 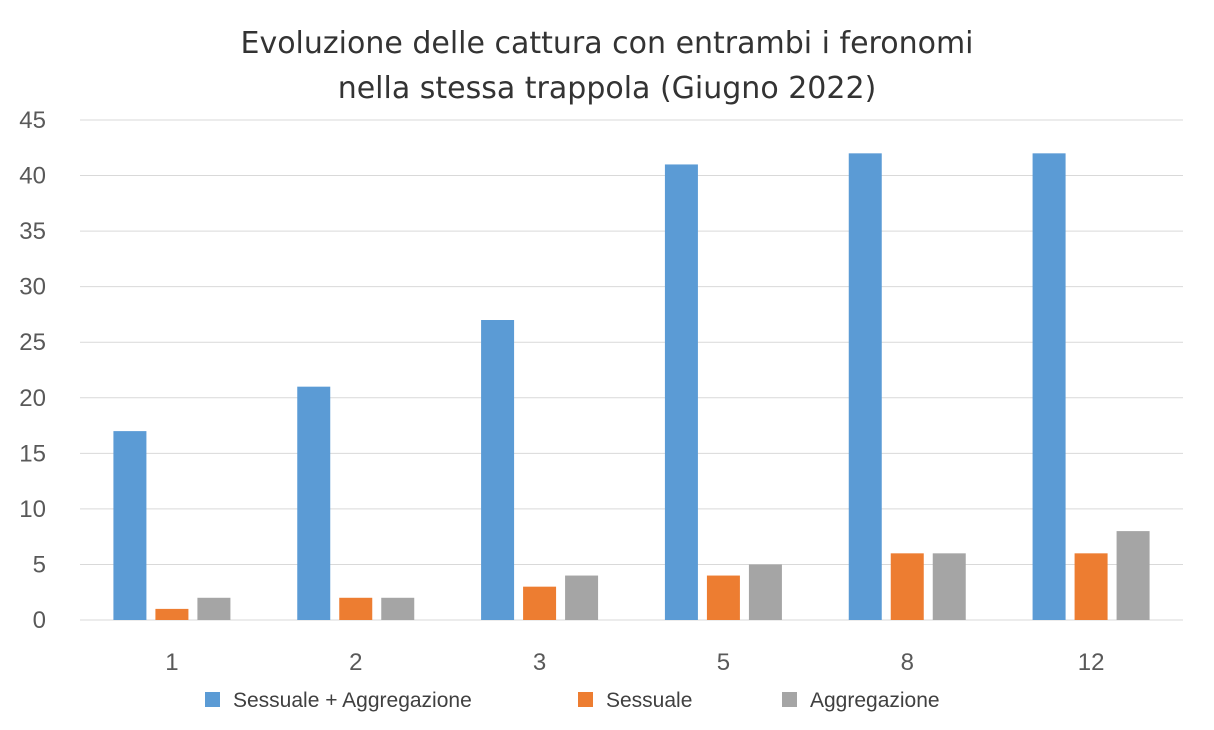 What do you see at coordinates (32, 398) in the screenshot?
I see `y-tick-label: 20` at bounding box center [32, 398].